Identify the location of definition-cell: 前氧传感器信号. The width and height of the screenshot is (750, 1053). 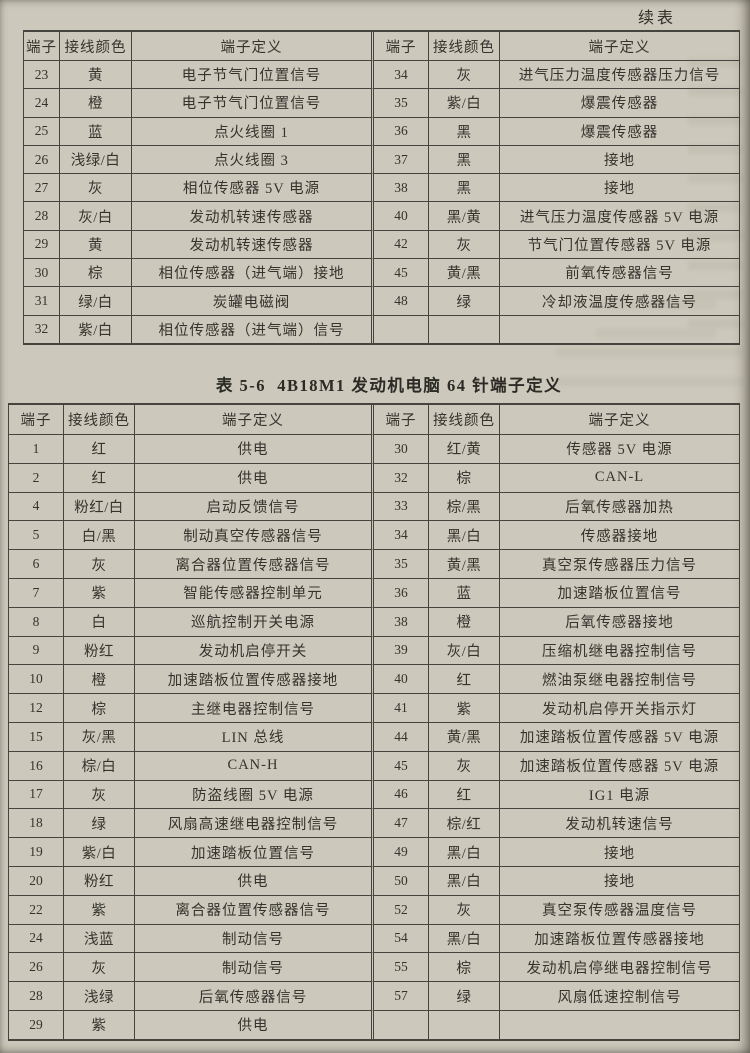
(619, 272).